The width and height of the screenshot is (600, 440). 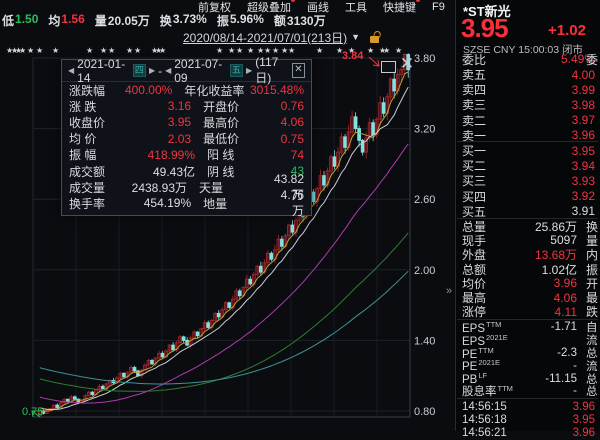 What do you see at coordinates (449, 291) in the screenshot?
I see `collapse-panel-handle: »` at bounding box center [449, 291].